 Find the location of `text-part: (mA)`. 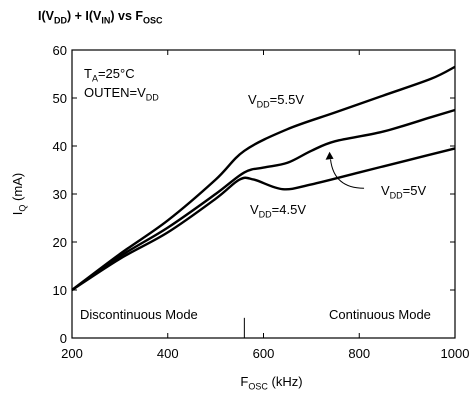

text-part: (mA) is located at coordinates (17, 189).